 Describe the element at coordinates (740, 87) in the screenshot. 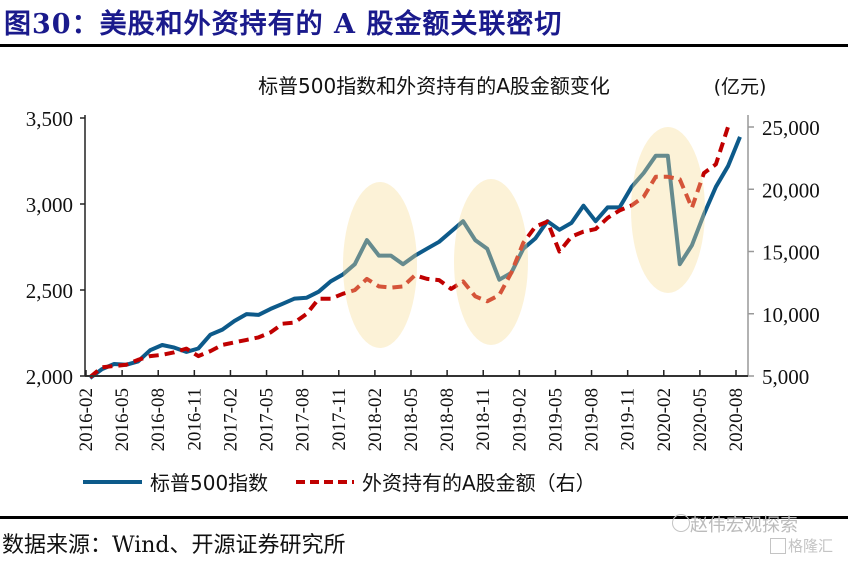

I see `unit-label: (亿元)` at that location.